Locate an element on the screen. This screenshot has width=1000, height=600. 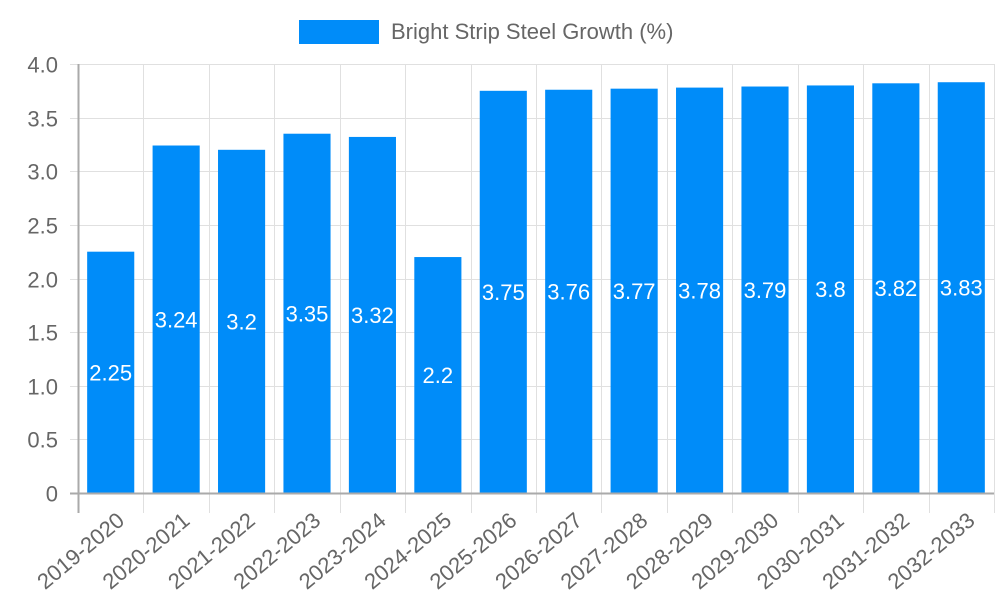
data-label: 3.79 is located at coordinates (765, 290).